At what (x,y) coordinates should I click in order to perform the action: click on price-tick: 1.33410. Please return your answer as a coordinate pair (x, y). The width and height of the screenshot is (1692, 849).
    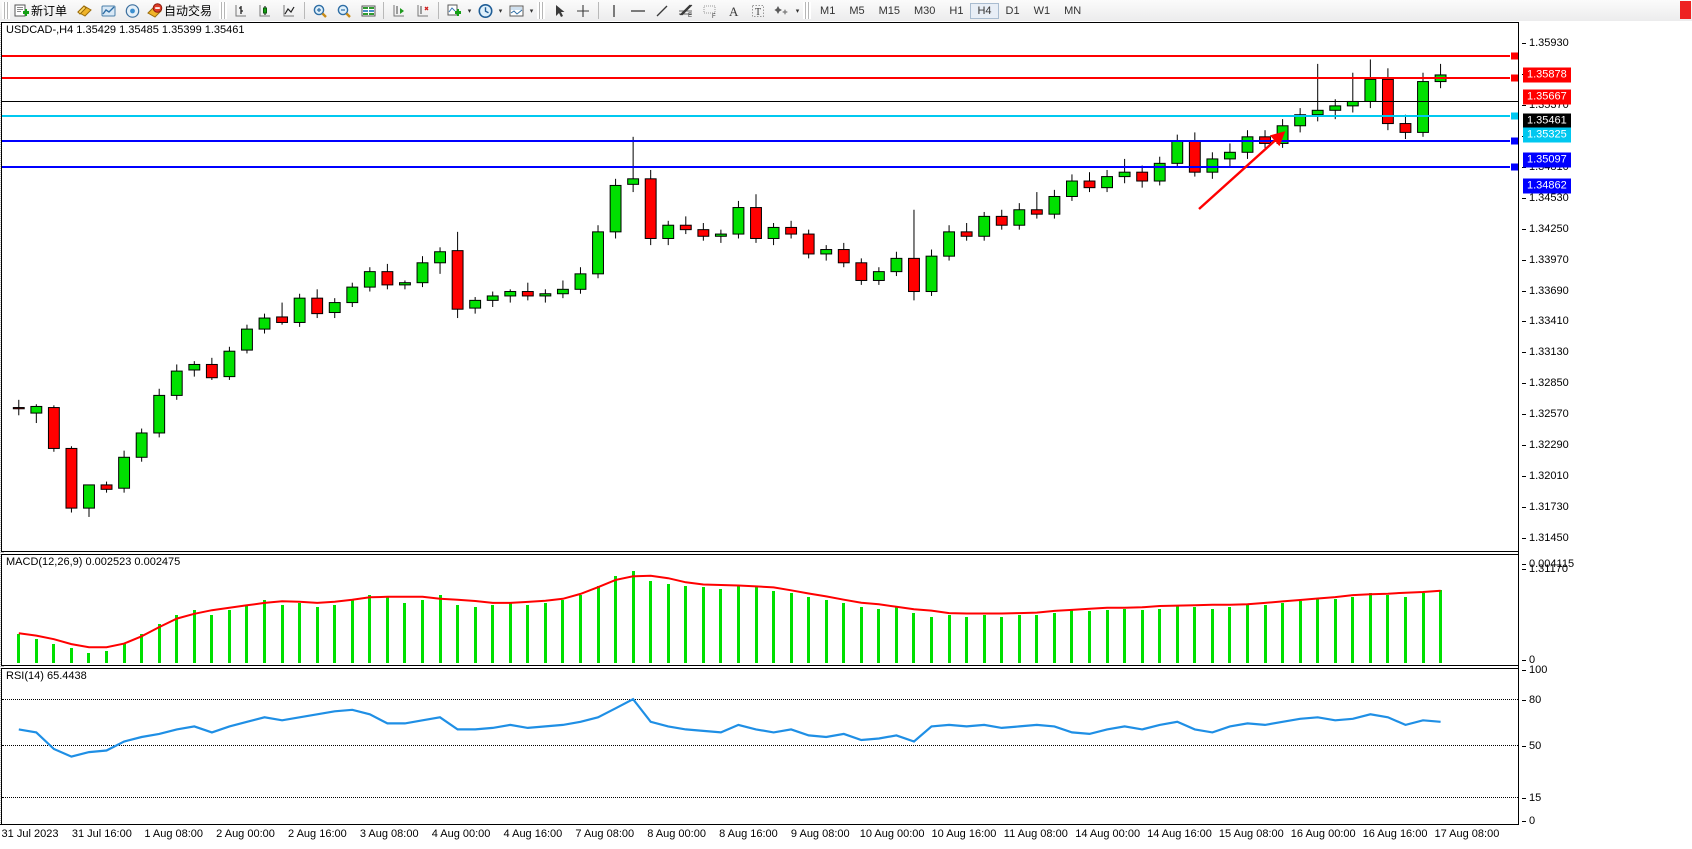
    Looking at the image, I should click on (1545, 321).